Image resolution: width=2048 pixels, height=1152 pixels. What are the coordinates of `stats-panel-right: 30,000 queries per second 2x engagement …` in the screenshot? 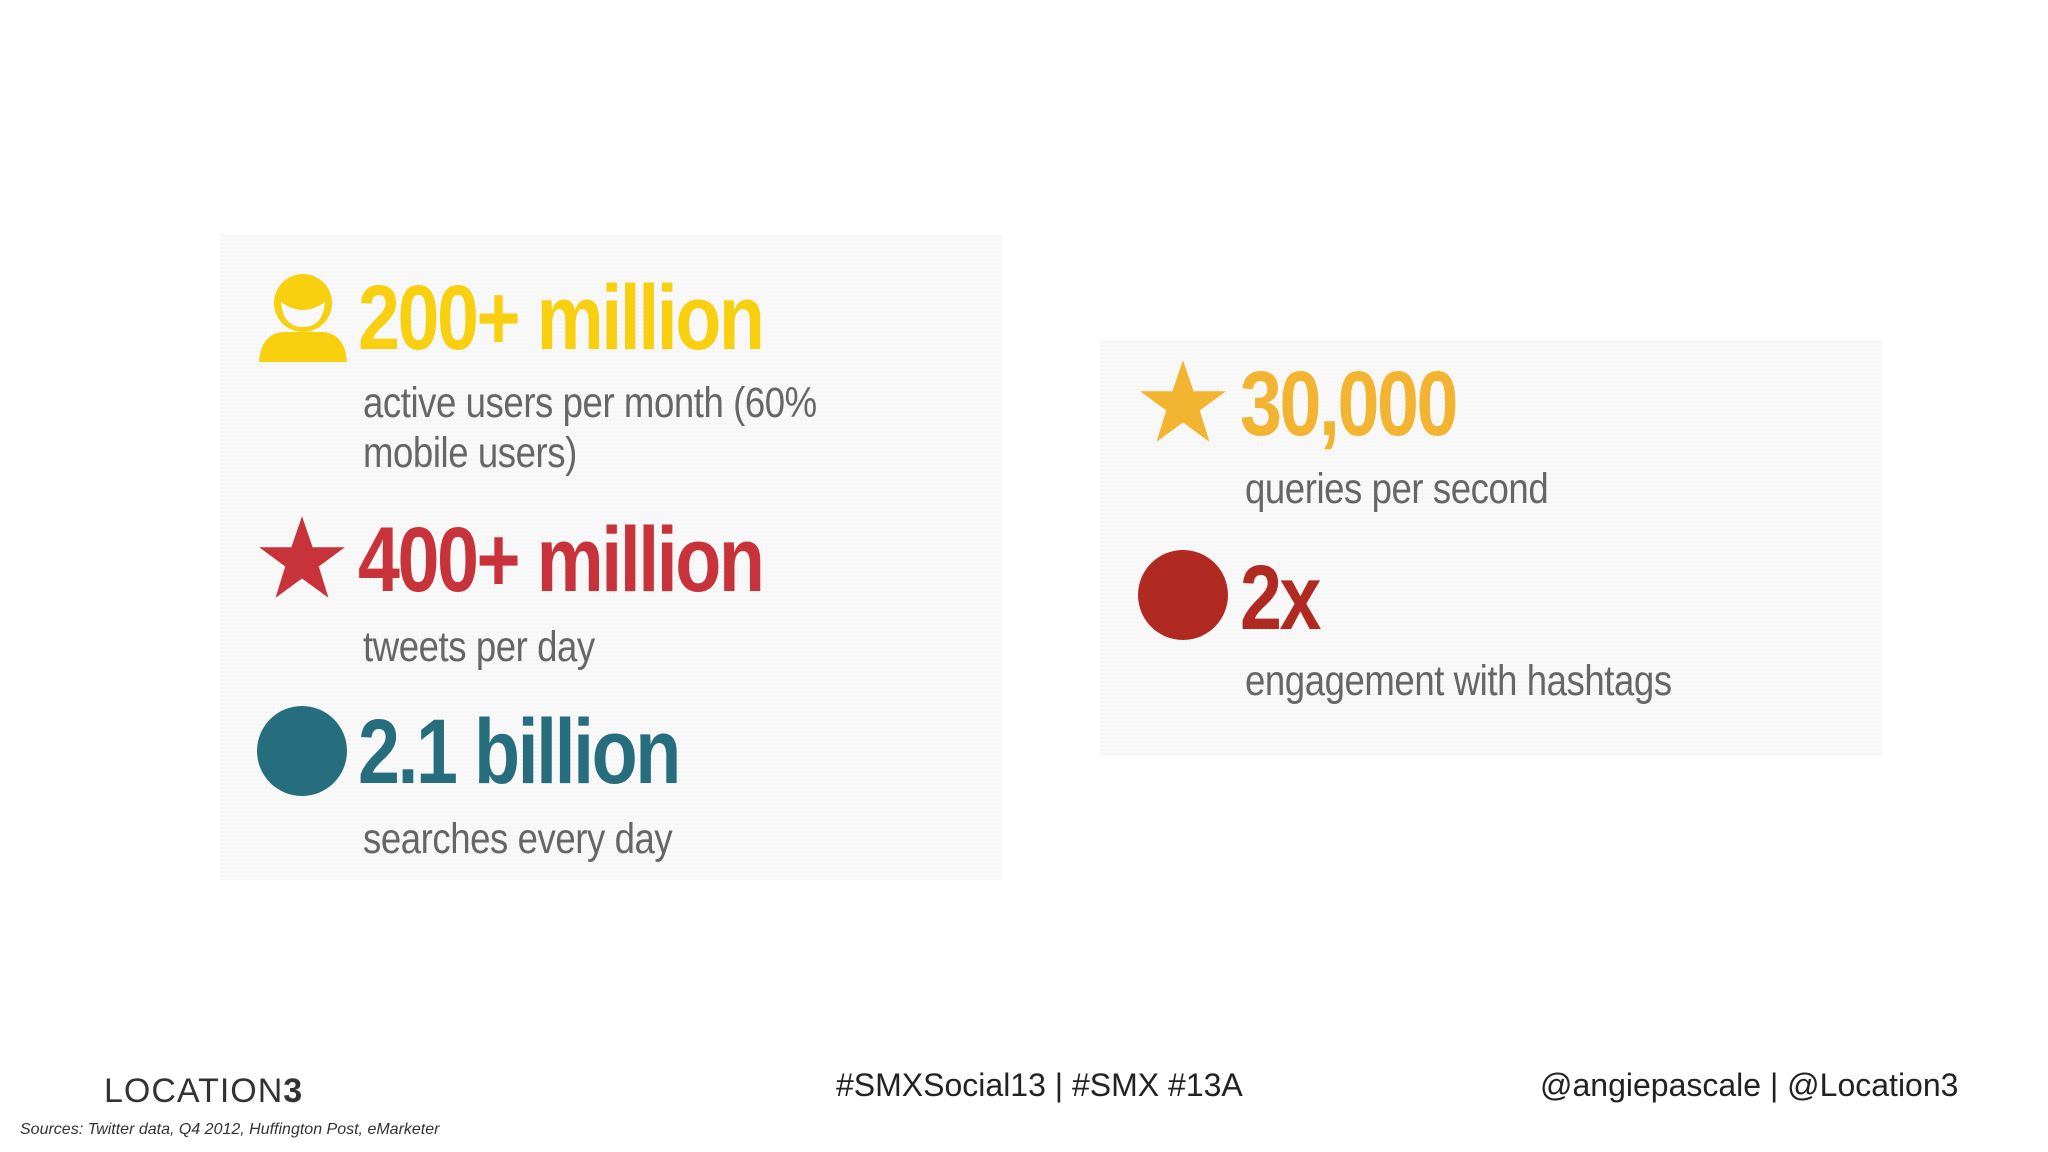 It's located at (1491, 548).